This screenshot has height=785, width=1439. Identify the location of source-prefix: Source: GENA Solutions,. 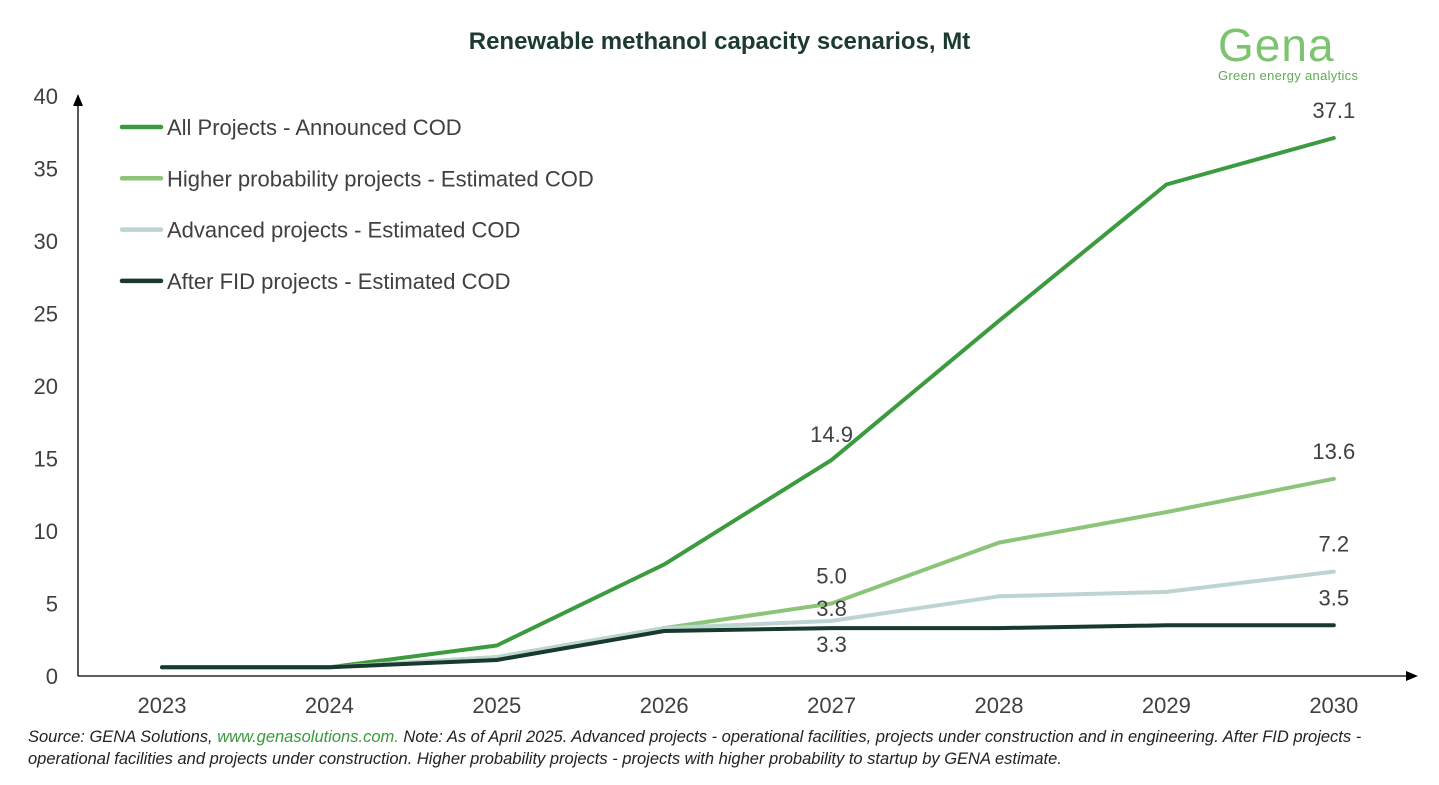
(123, 737).